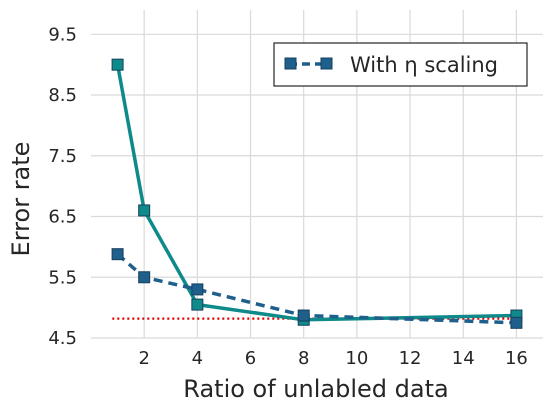 This screenshot has height=407, width=551. What do you see at coordinates (424, 65) in the screenshot?
I see `legend-label: With η scaling` at bounding box center [424, 65].